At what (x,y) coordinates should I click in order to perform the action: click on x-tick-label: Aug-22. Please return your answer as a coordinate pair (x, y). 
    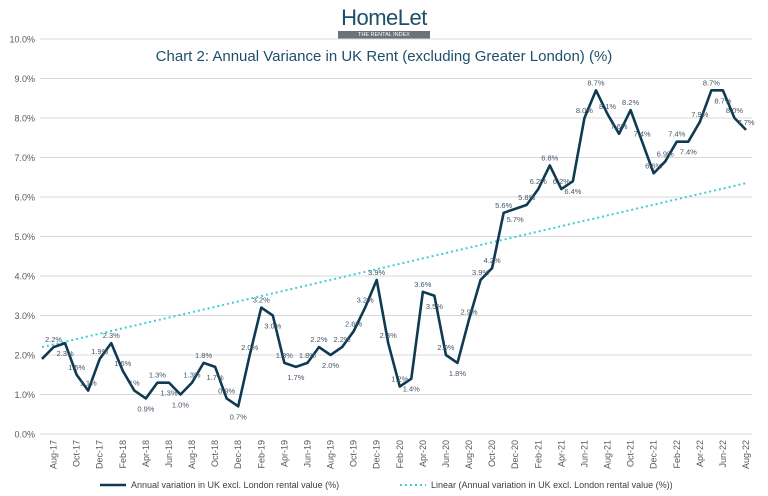
    Looking at the image, I should click on (746, 454).